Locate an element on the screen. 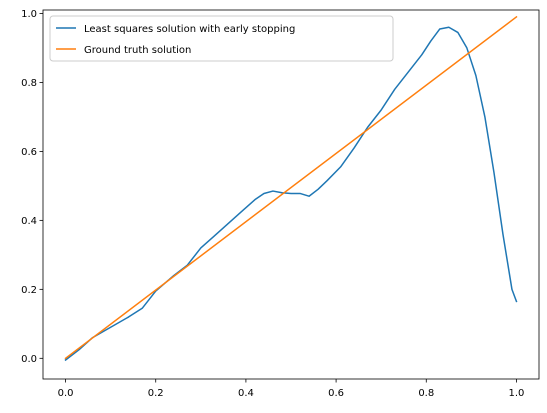 This screenshot has width=547, height=413. y-tick-label: 0.6 is located at coordinates (29, 152).